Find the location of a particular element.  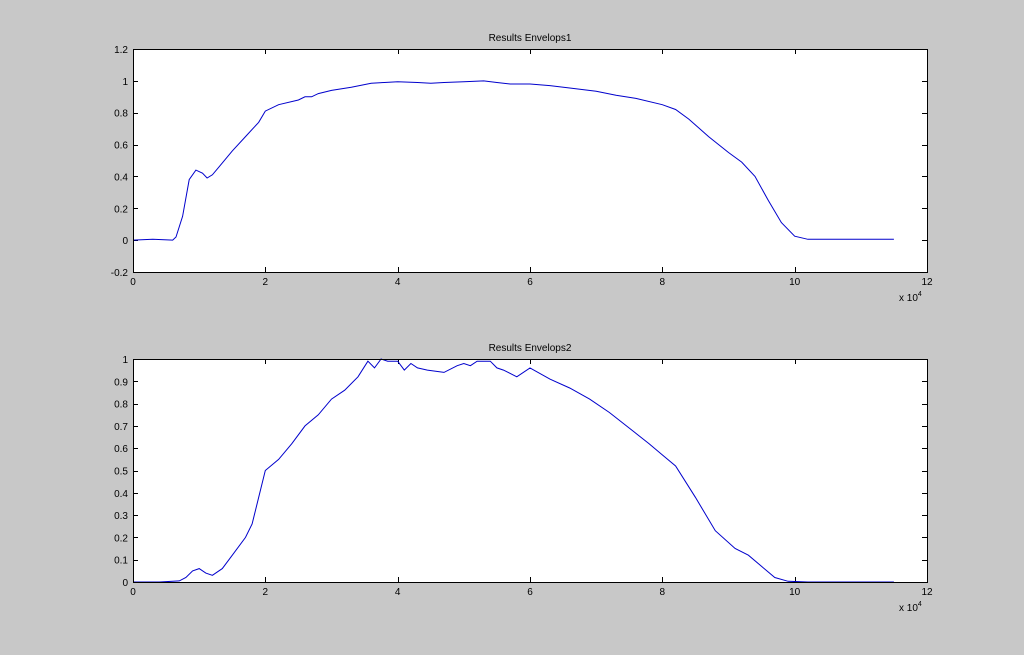

y-tick-label: 0.7 is located at coordinates (121, 427).